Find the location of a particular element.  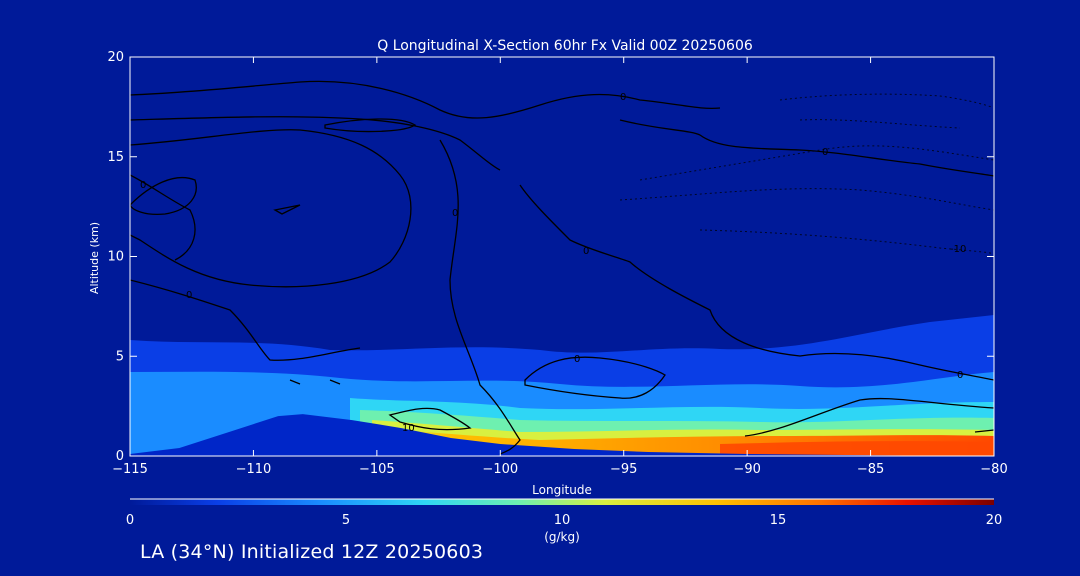

x-tick-label: −90 is located at coordinates (746, 469).